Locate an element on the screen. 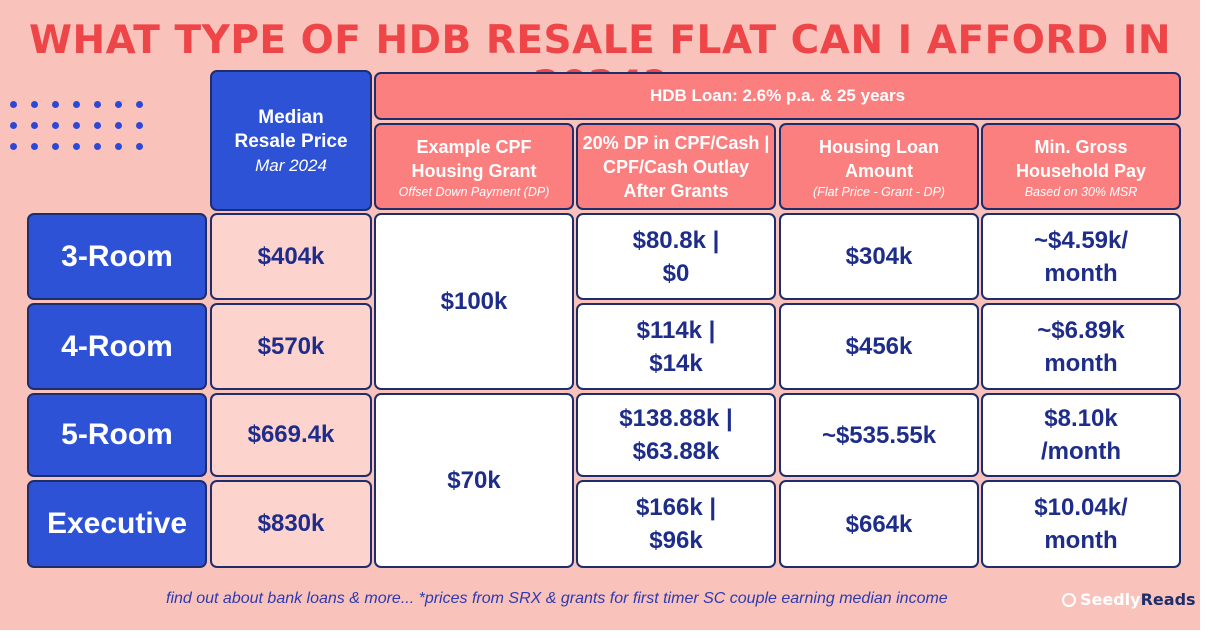 The height and width of the screenshot is (638, 1208). logo-text: SeedlyReads is located at coordinates (1138, 599).